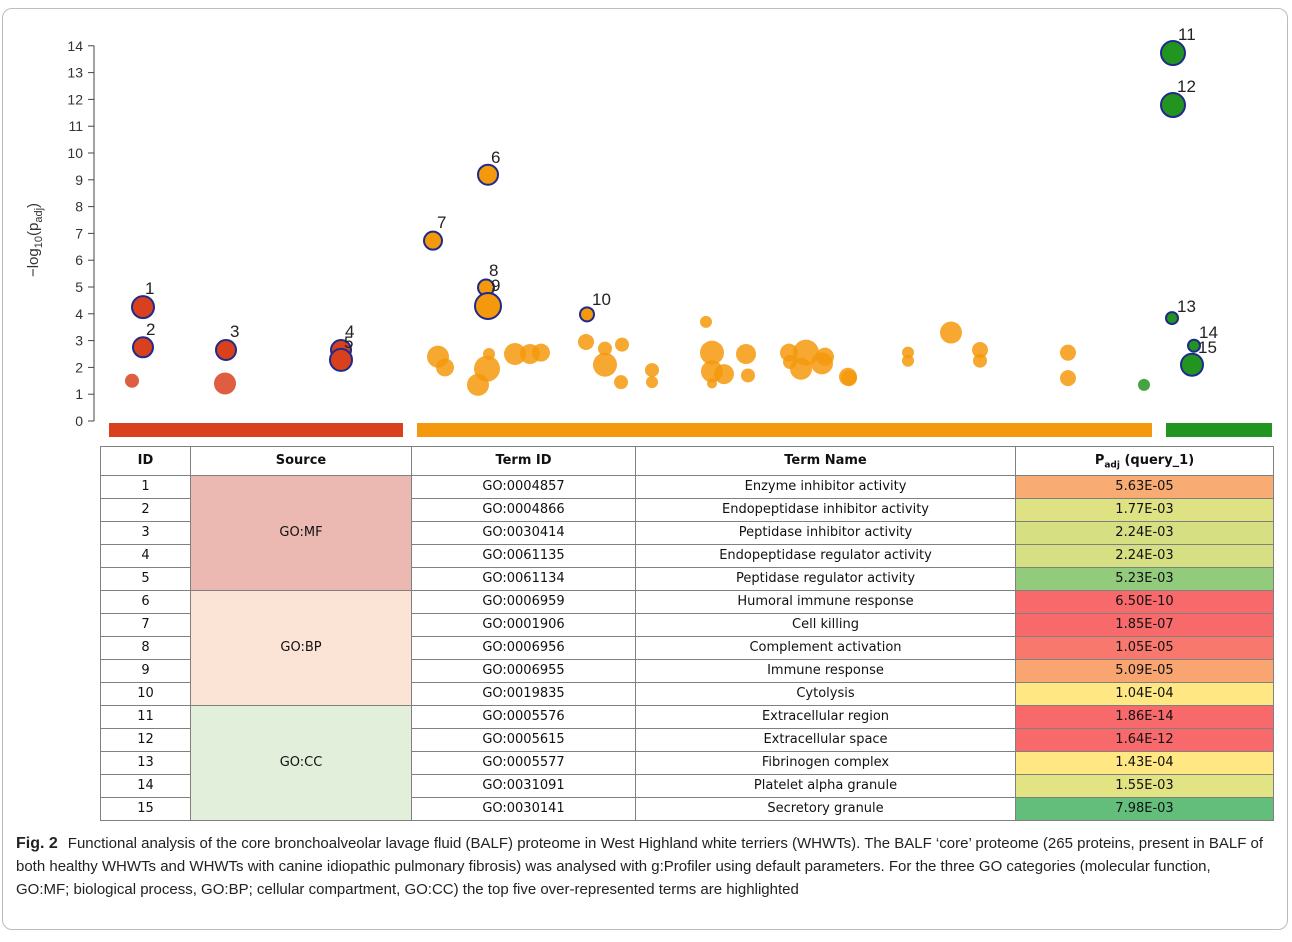 This screenshot has width=1292, height=942. What do you see at coordinates (523, 487) in the screenshot?
I see `term-id: GO:0004857` at bounding box center [523, 487].